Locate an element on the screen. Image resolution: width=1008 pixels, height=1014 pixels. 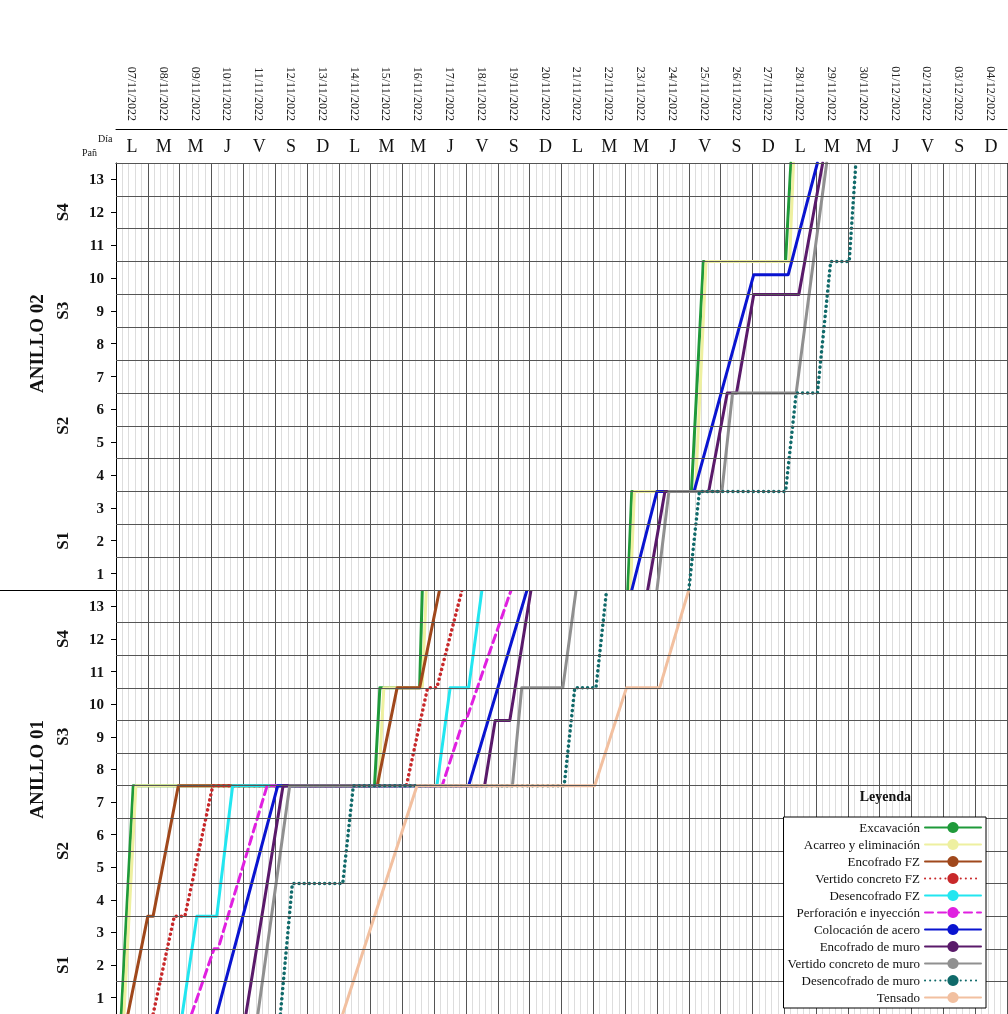
legend-label: Desencofrado FZ is located at coordinates (875, 895).